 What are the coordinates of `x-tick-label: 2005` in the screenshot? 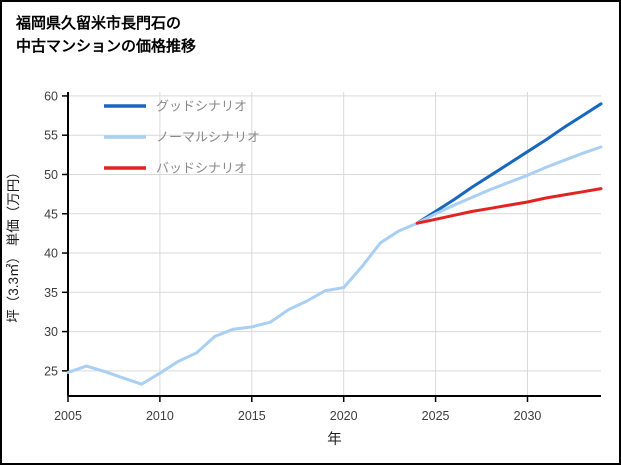 It's located at (68, 416).